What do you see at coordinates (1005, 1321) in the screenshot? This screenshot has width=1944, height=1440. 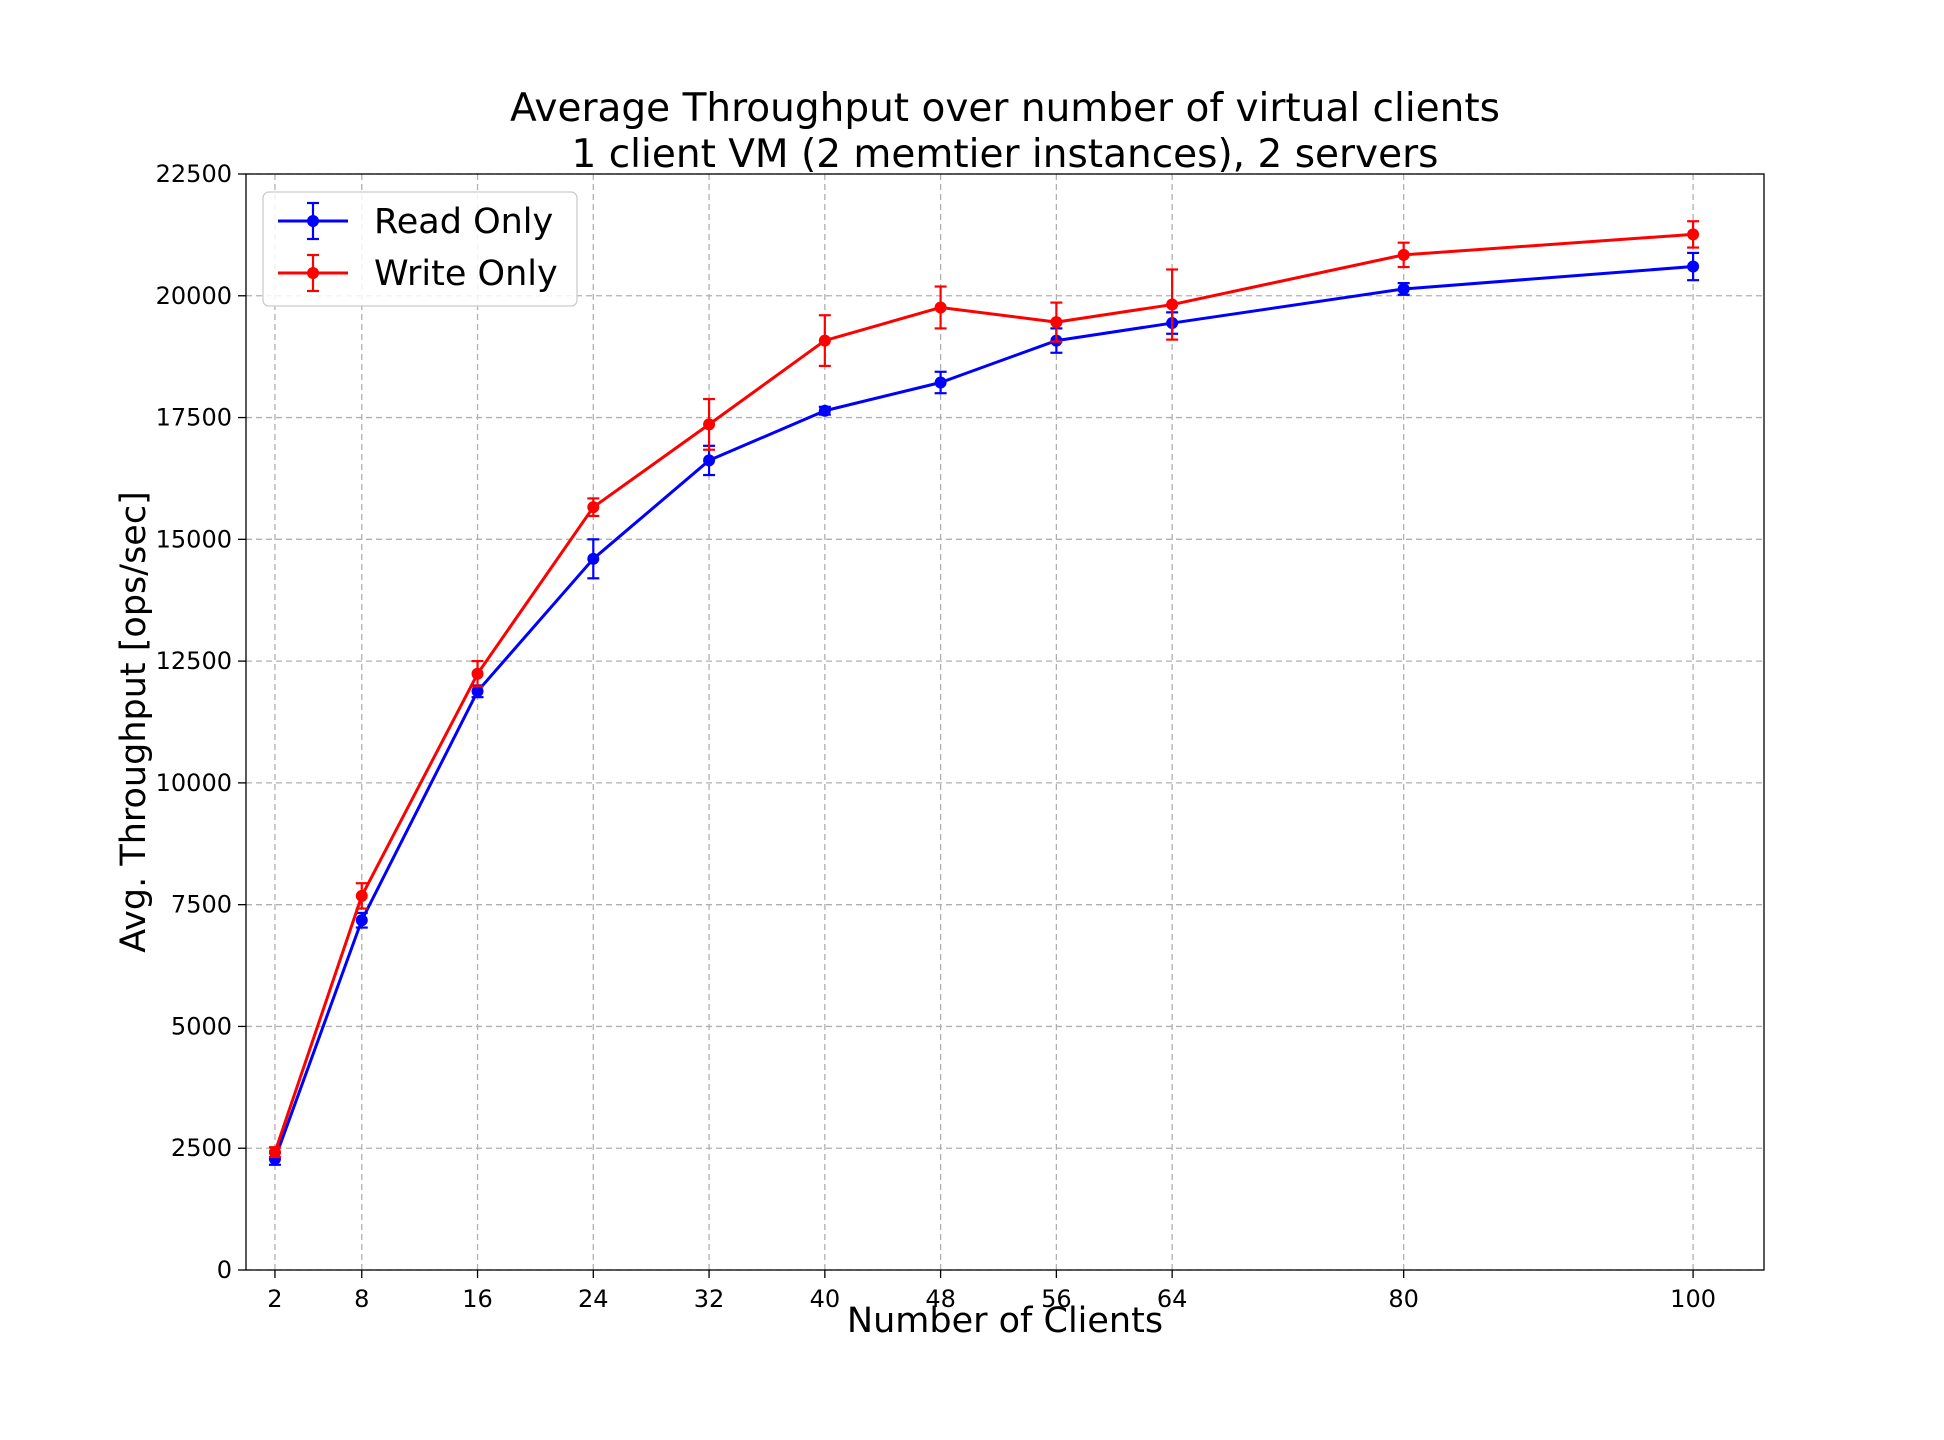 I see `x-axis-label: Number of Clients` at bounding box center [1005, 1321].